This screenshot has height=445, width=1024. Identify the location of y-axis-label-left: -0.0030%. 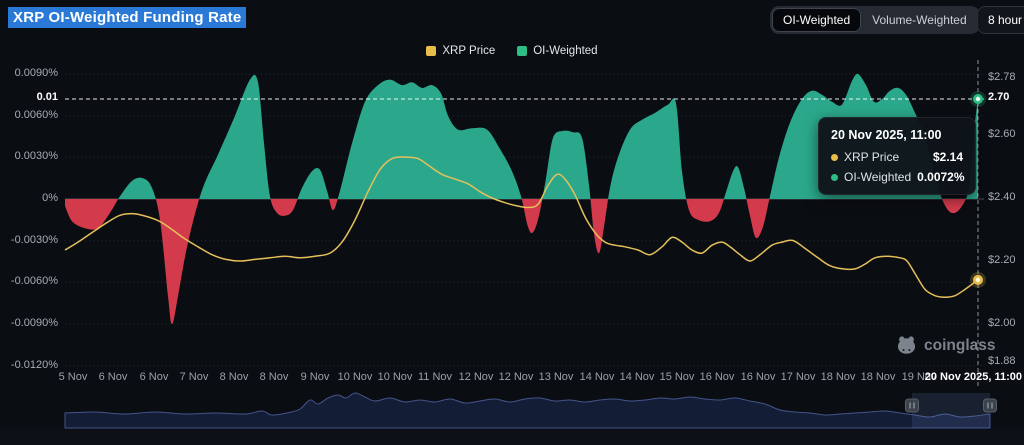
(34, 239).